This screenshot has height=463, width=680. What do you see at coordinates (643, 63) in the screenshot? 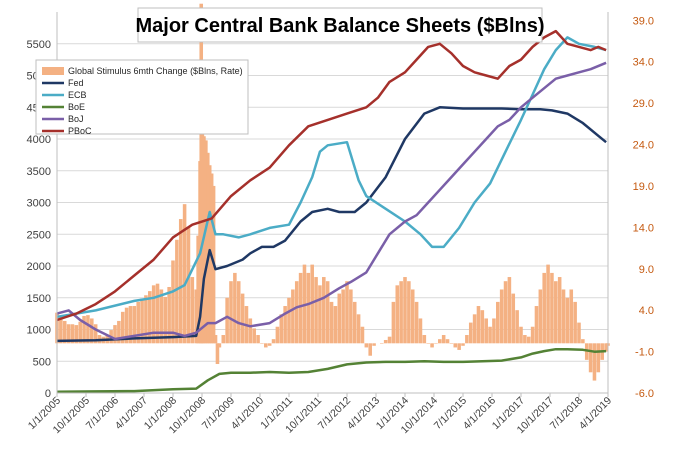
I see `y-tick-label-right: 34.0` at bounding box center [643, 63].